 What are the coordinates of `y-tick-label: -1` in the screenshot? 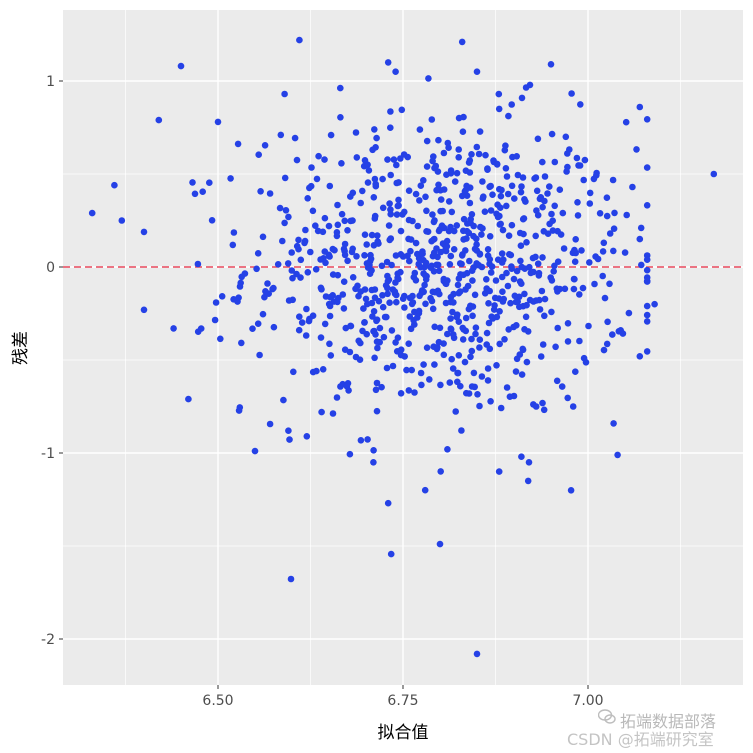 It's located at (48, 454).